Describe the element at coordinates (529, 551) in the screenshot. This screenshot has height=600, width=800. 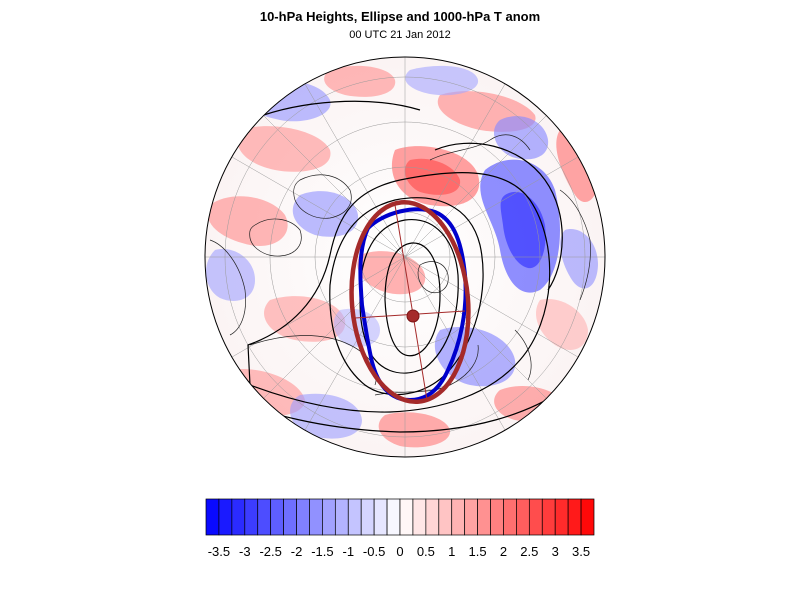
I see `colorbar-tick-label: 2.5` at that location.